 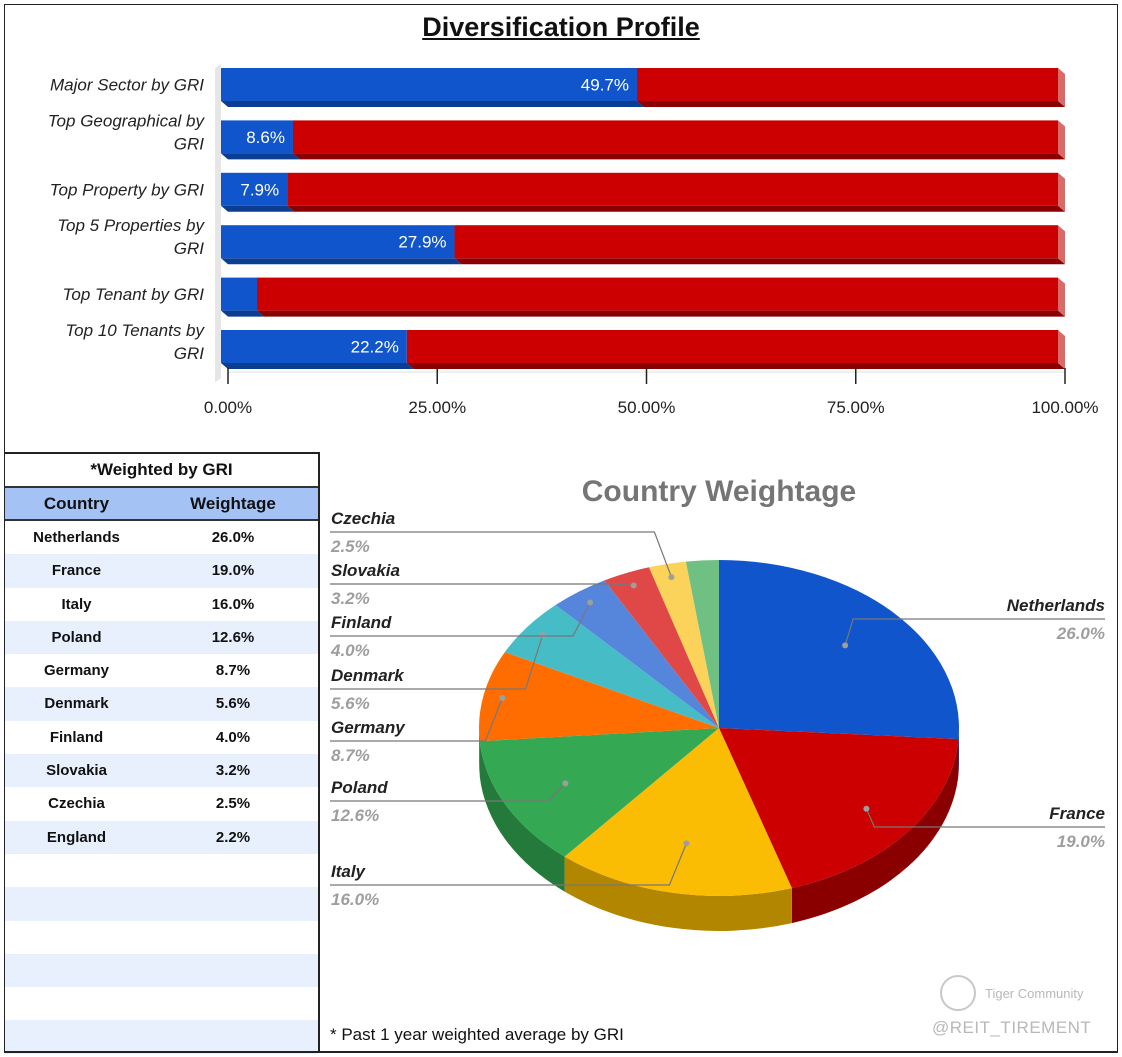 I want to click on x-tick-label: 0.00%, so click(x=228, y=407).